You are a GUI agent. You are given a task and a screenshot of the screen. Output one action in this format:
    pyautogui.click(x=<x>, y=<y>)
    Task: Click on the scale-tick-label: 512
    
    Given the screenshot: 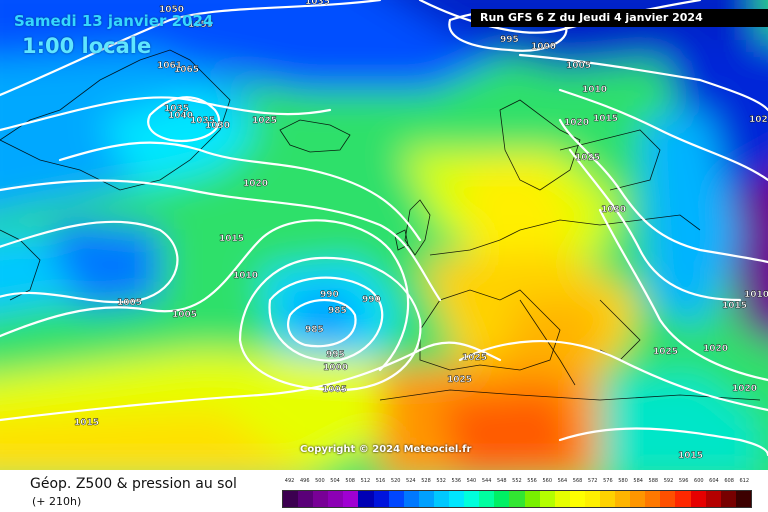 What is the action you would take?
    pyautogui.click(x=365, y=481)
    